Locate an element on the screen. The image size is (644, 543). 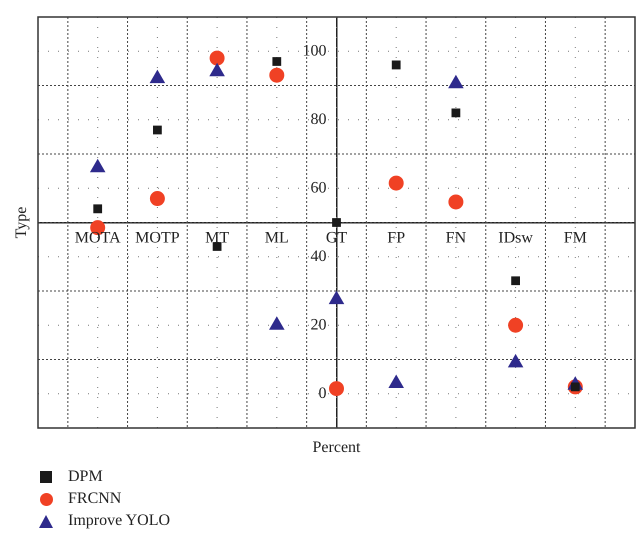
x-axis-title: Percent is located at coordinates (337, 447).